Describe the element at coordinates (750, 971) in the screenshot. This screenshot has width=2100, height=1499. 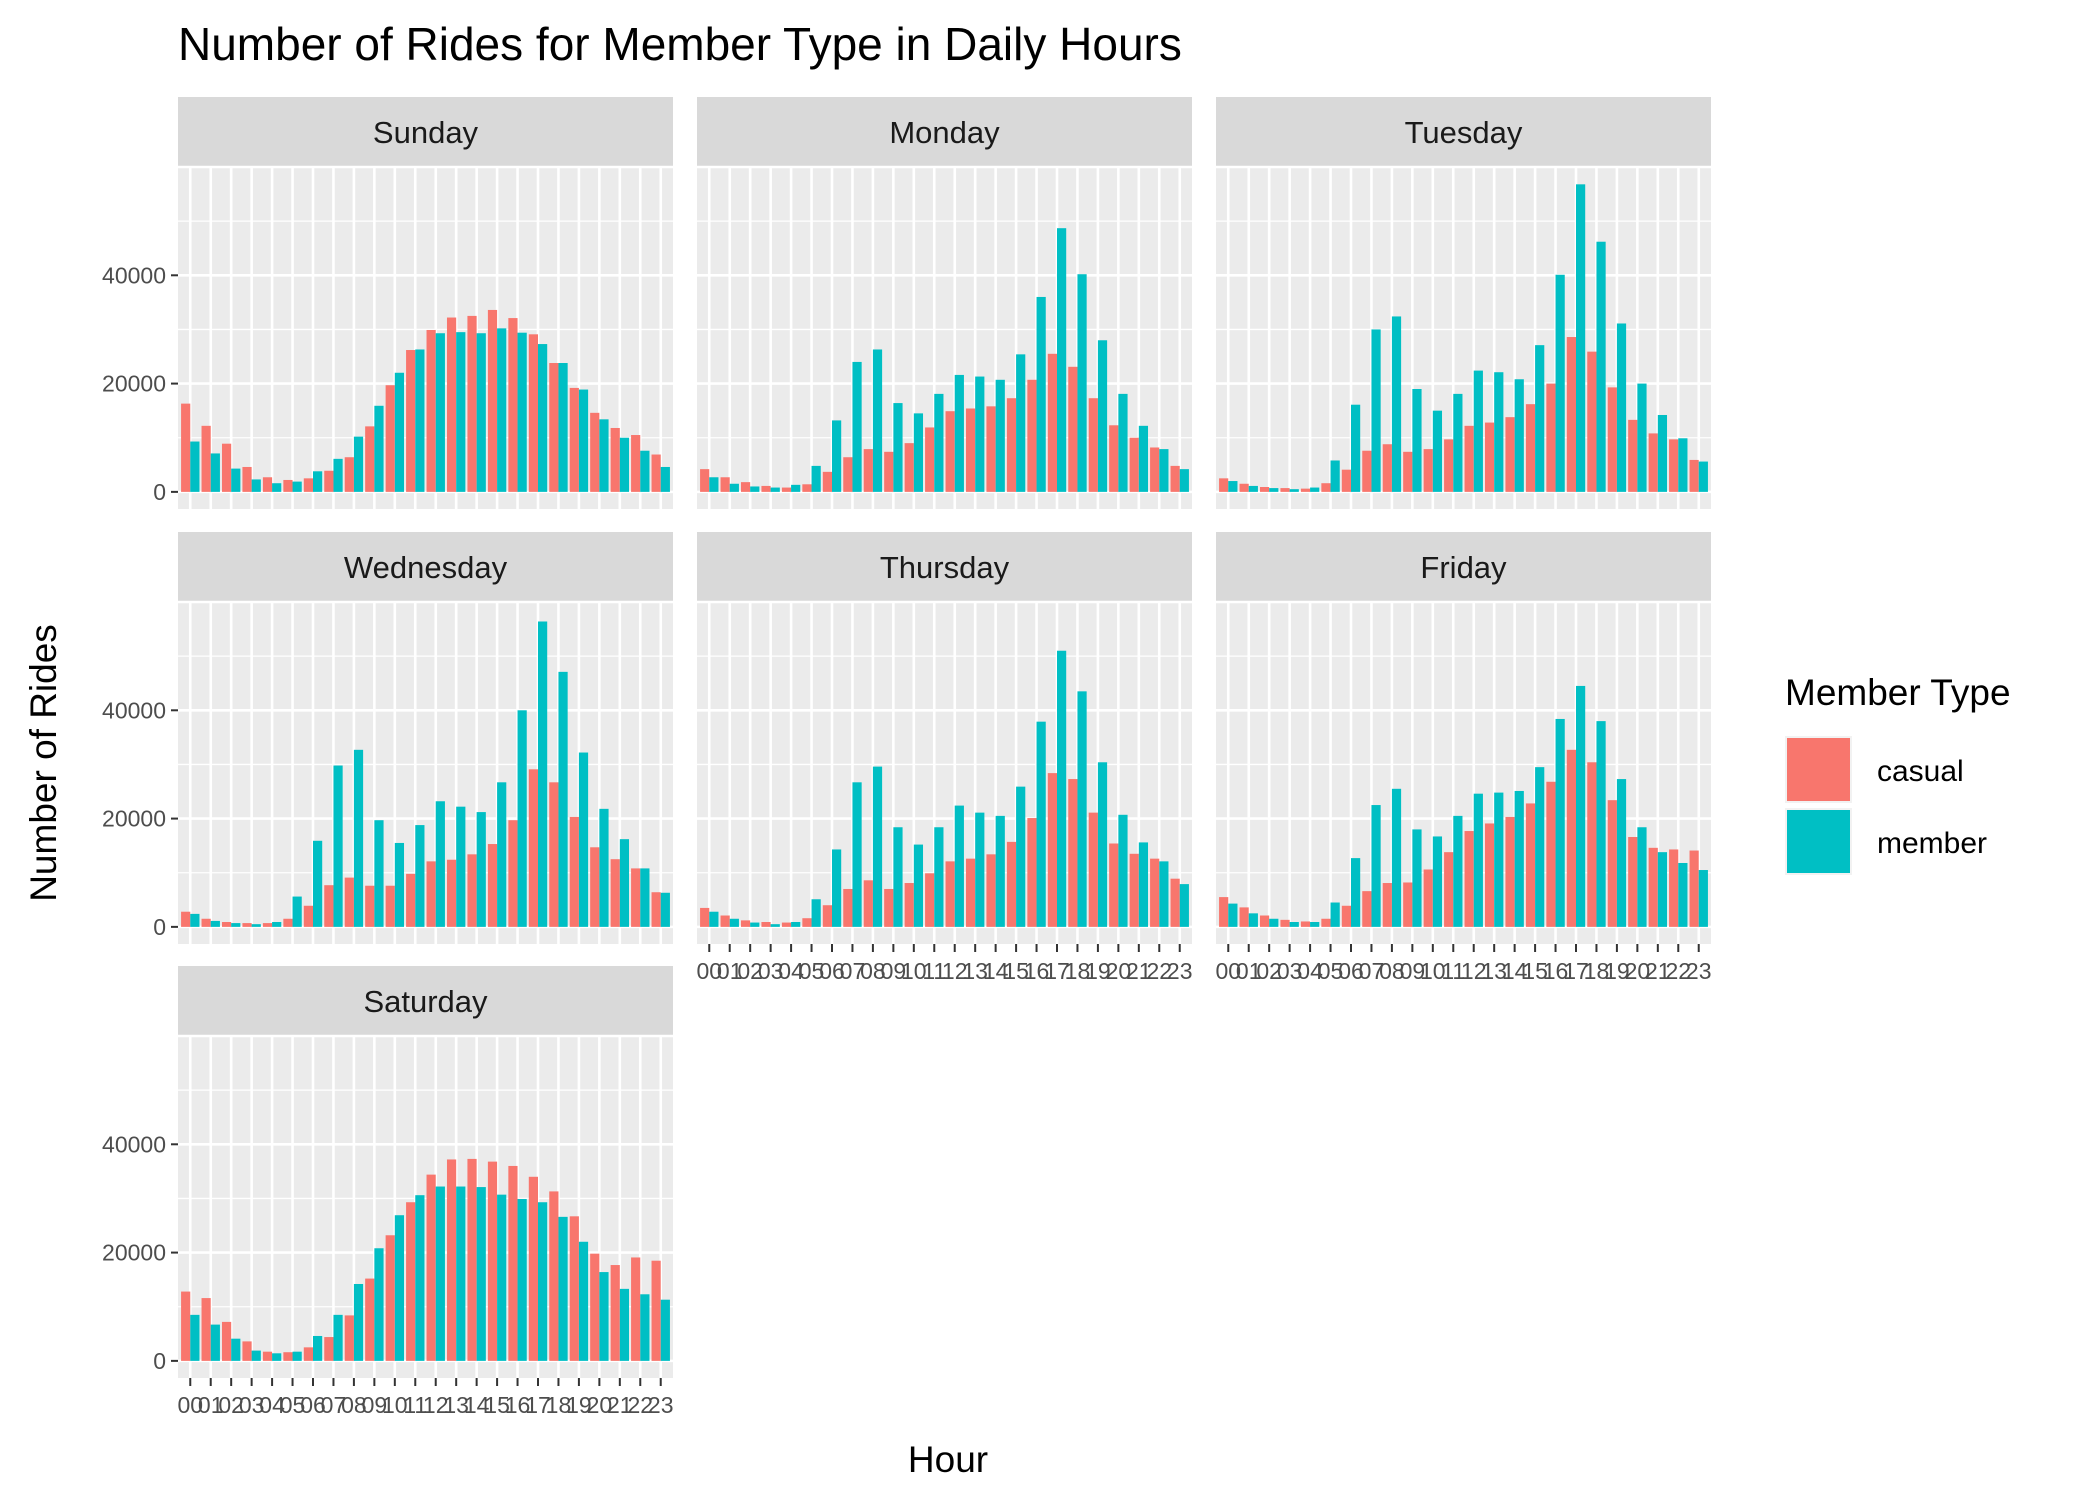
I see `x-tick-label: 02` at that location.